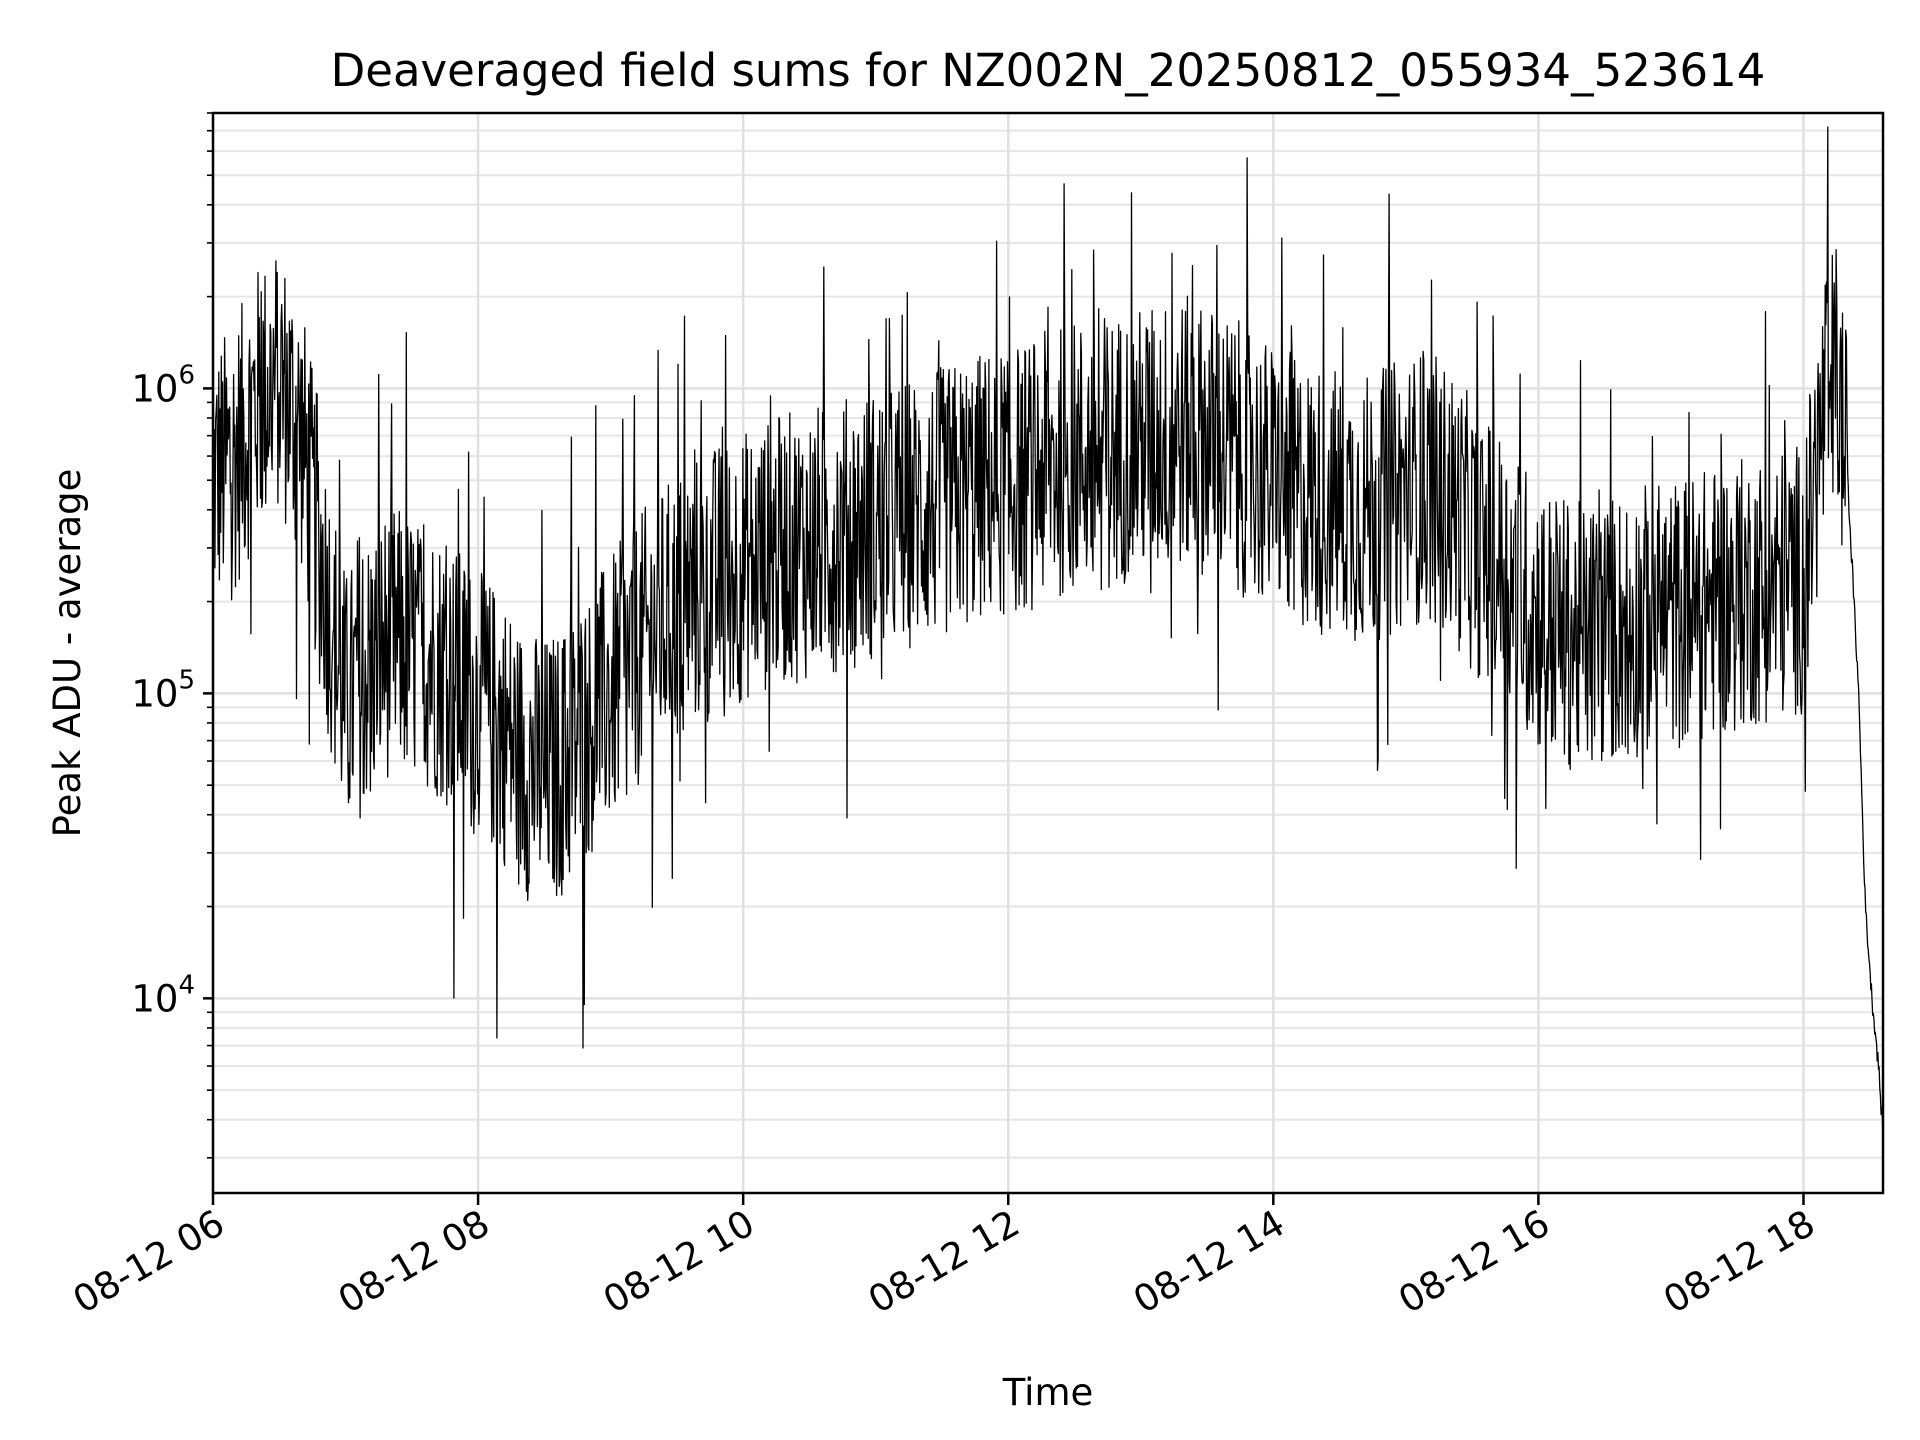  What do you see at coordinates (414, 1262) in the screenshot?
I see `x-tick-label: 08-12 08` at bounding box center [414, 1262].